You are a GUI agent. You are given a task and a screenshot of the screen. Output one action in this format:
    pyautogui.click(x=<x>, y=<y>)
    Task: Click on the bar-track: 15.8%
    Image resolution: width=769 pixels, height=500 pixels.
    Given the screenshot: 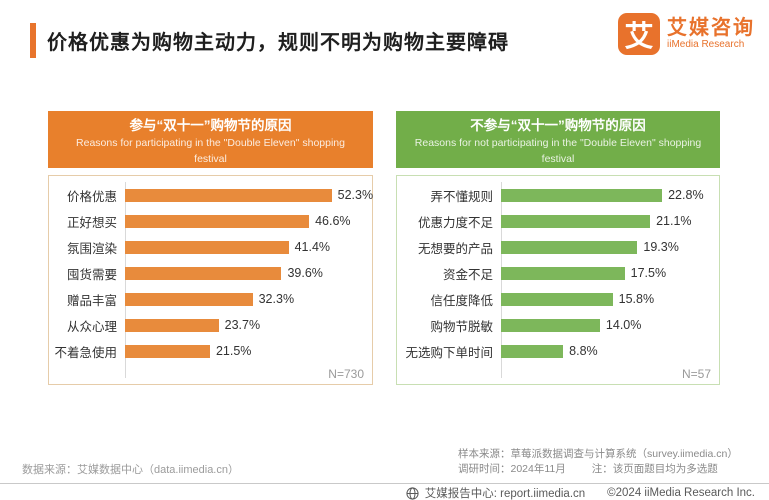 What is the action you would take?
    pyautogui.click(x=607, y=299)
    